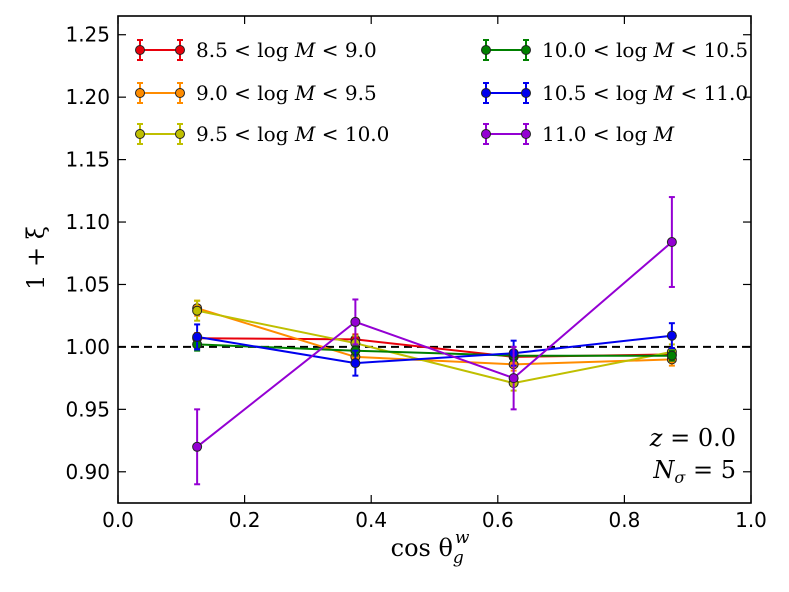  I want to click on legend-label: 9.5 < log M < 10.0, so click(292, 134).